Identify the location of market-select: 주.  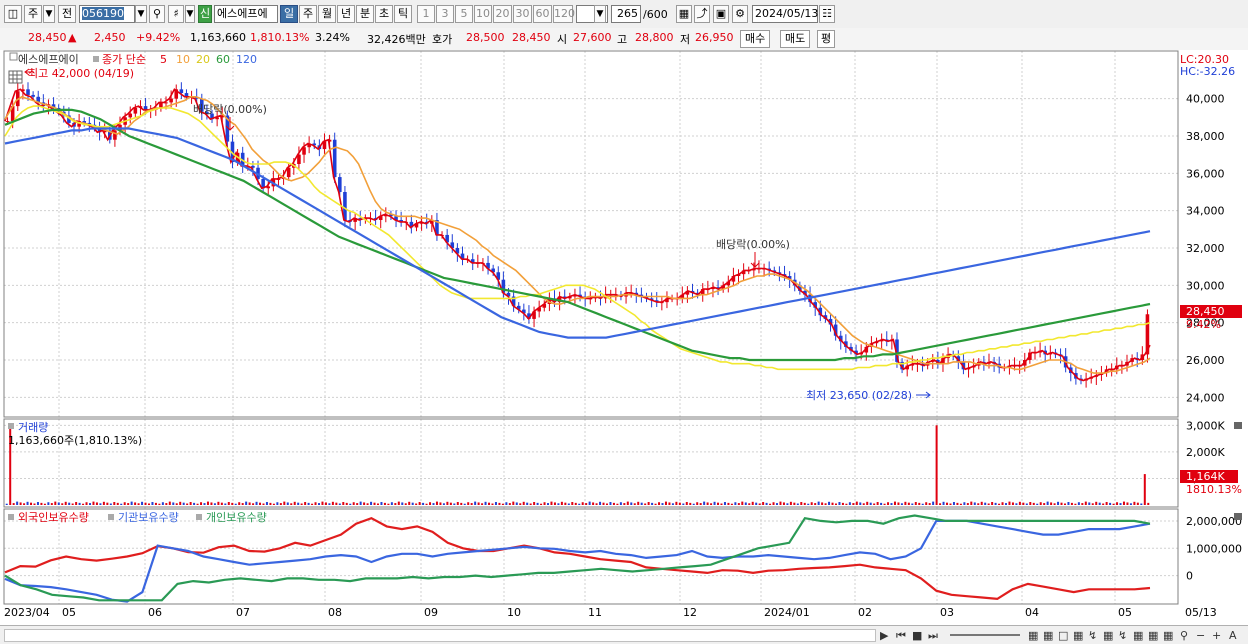
(33, 14).